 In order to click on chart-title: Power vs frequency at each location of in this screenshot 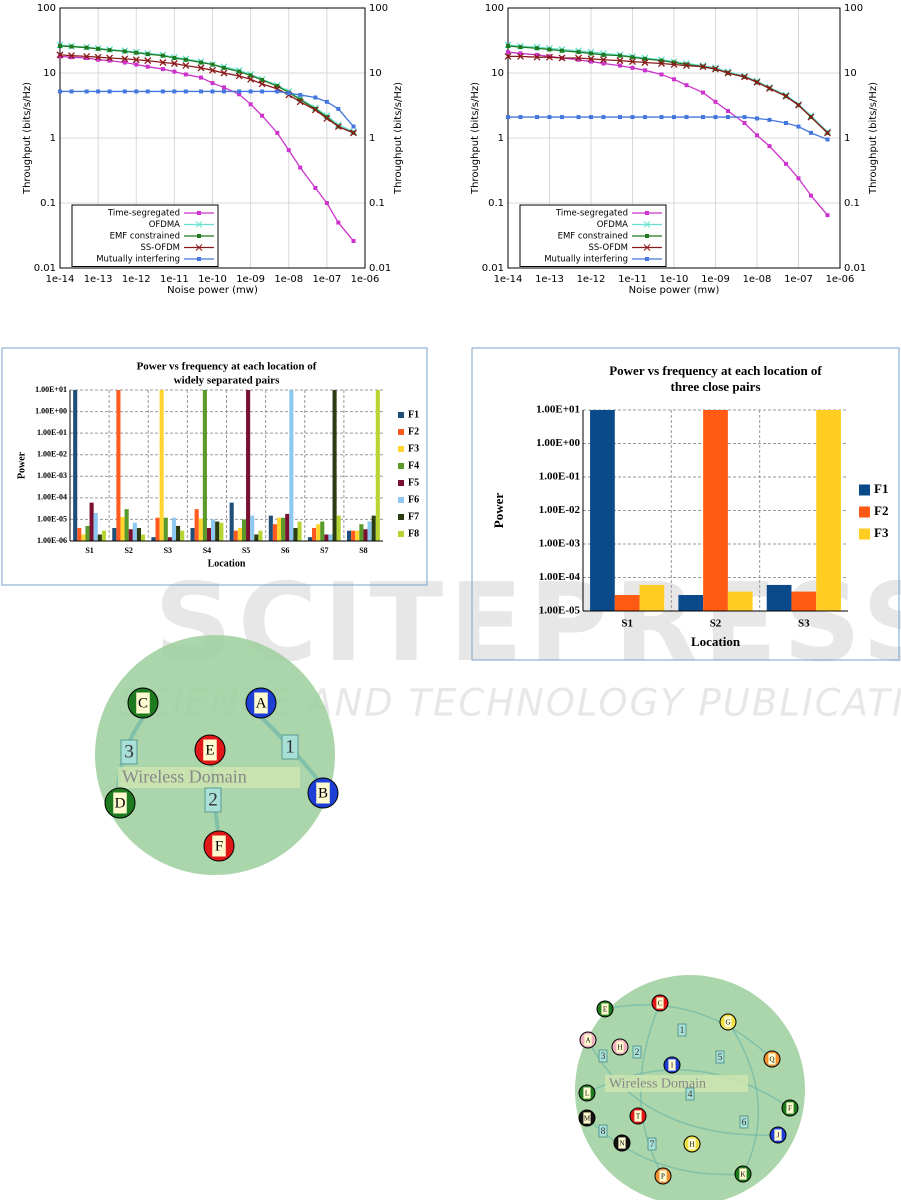, I will do `click(227, 367)`.